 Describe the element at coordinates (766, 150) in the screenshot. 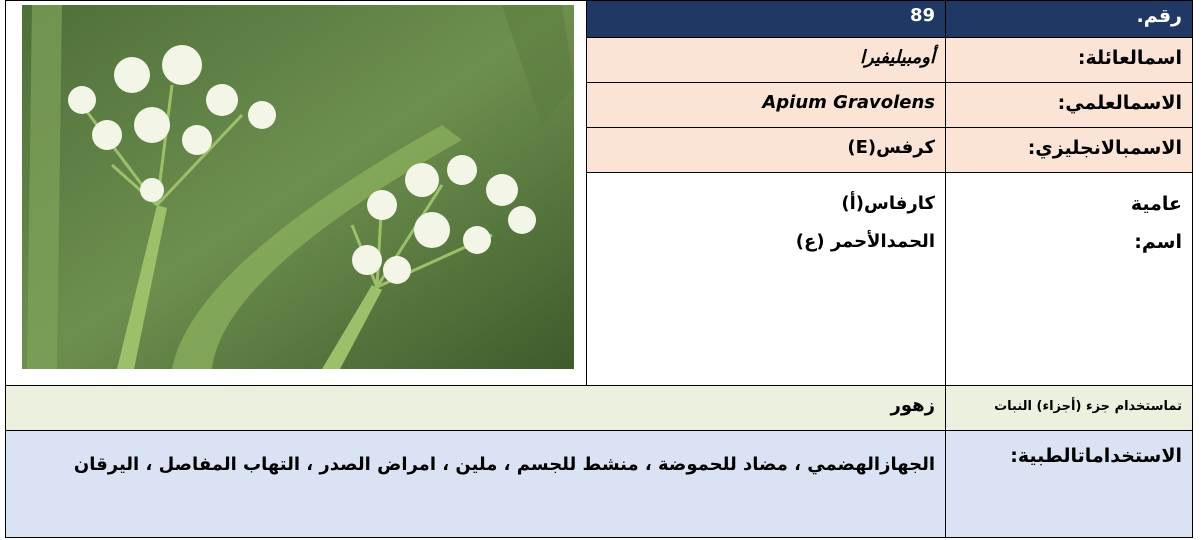

I see `english-value: كرفس(E)` at that location.